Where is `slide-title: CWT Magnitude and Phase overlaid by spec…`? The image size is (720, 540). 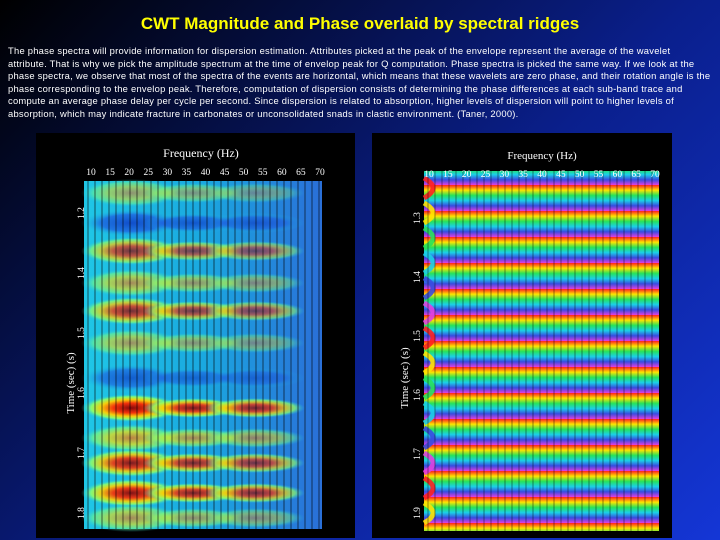
slide-title: CWT Magnitude and Phase overlaid by spec… is located at coordinates (360, 23).